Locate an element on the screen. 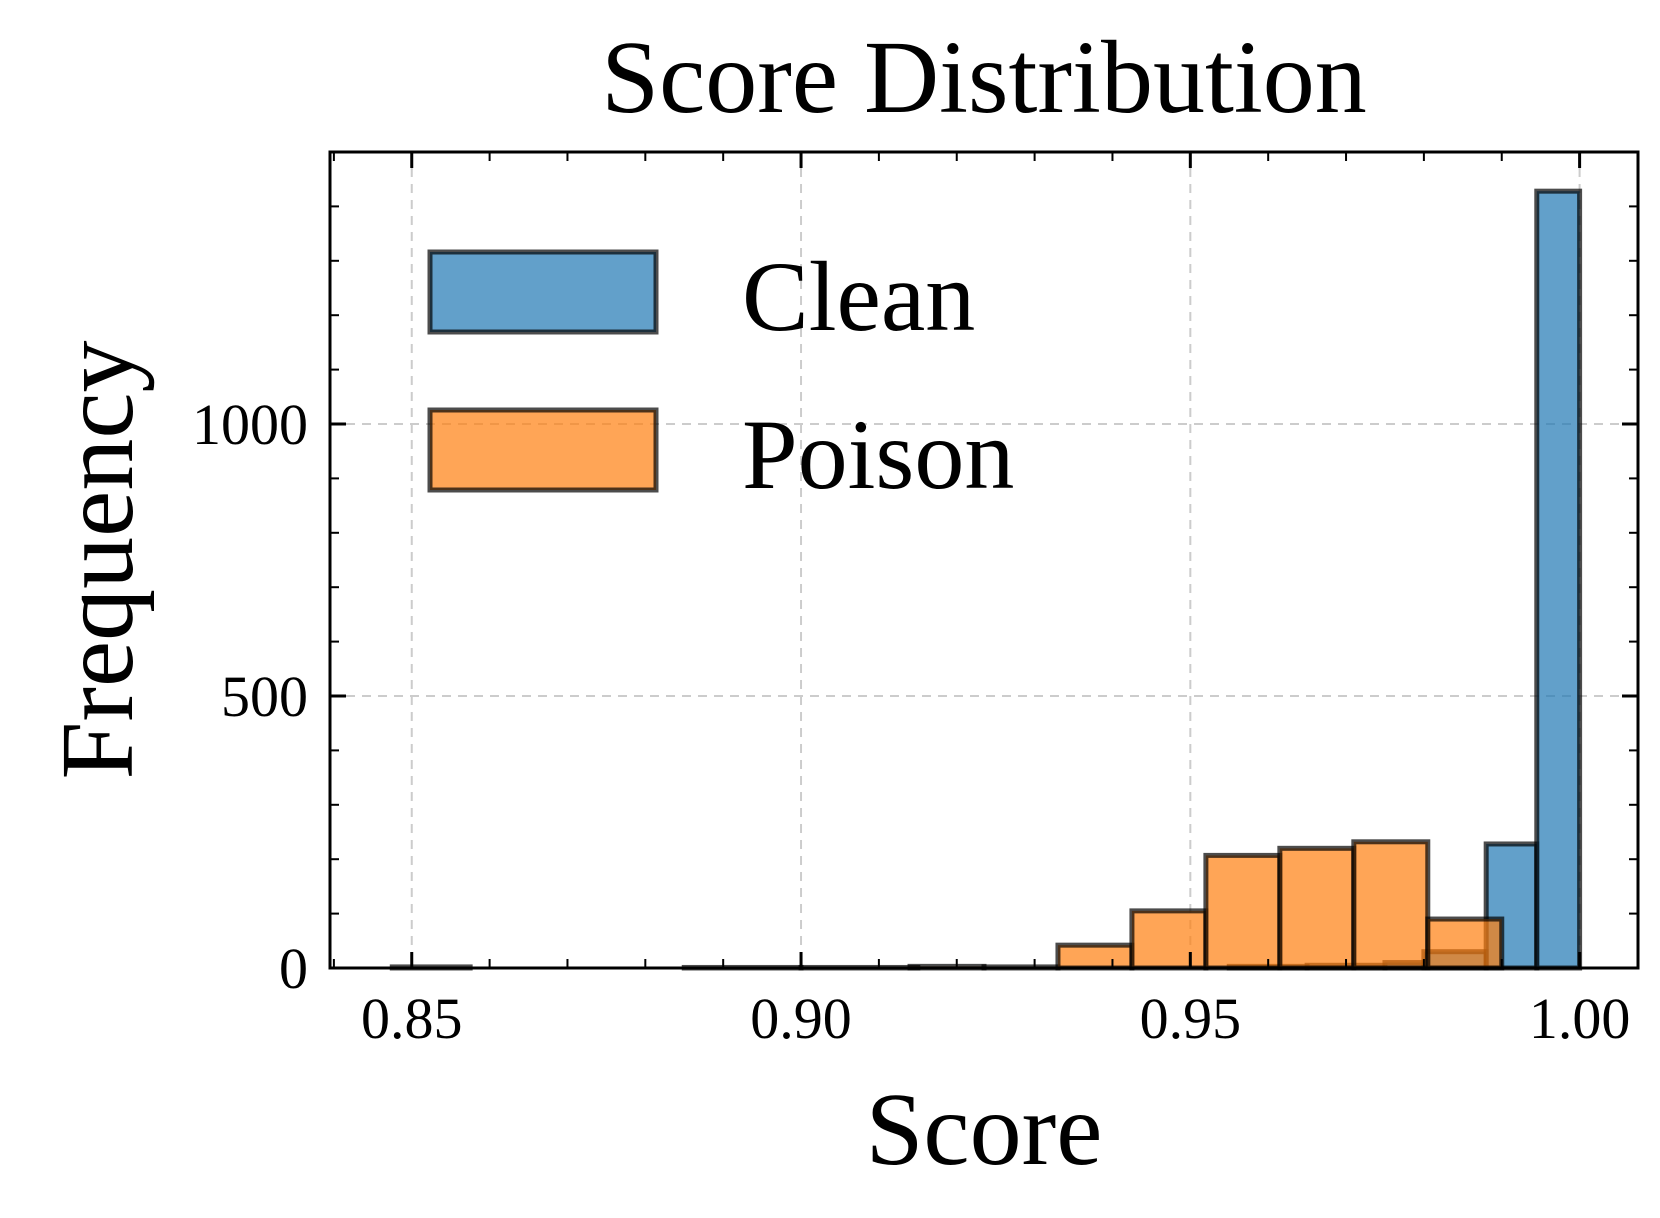 The image size is (1660, 1218). legend-swatch-poison is located at coordinates (543, 450).